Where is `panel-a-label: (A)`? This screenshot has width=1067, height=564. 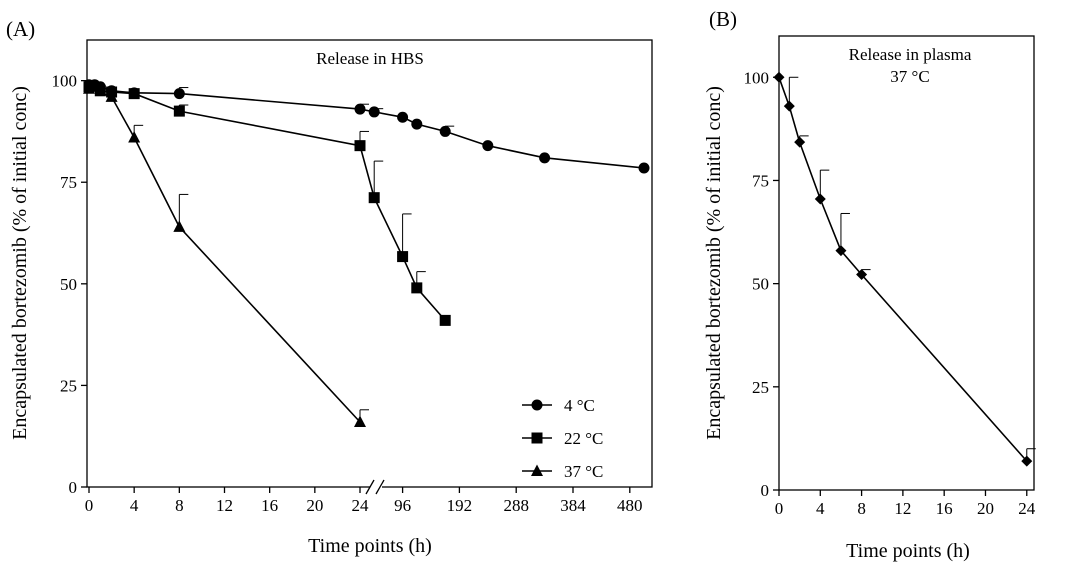
panel-a-label: (A) is located at coordinates (20, 29).